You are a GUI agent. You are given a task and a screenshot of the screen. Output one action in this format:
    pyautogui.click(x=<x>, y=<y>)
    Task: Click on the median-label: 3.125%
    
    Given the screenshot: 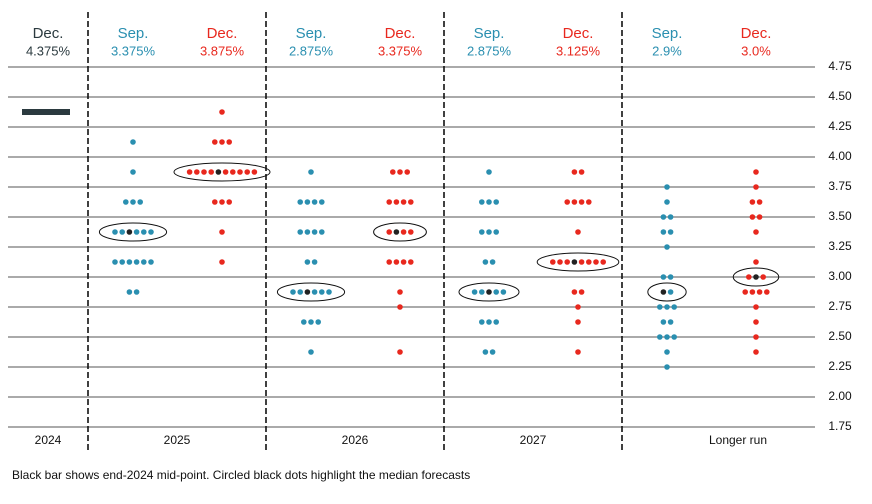 What is the action you would take?
    pyautogui.click(x=578, y=50)
    